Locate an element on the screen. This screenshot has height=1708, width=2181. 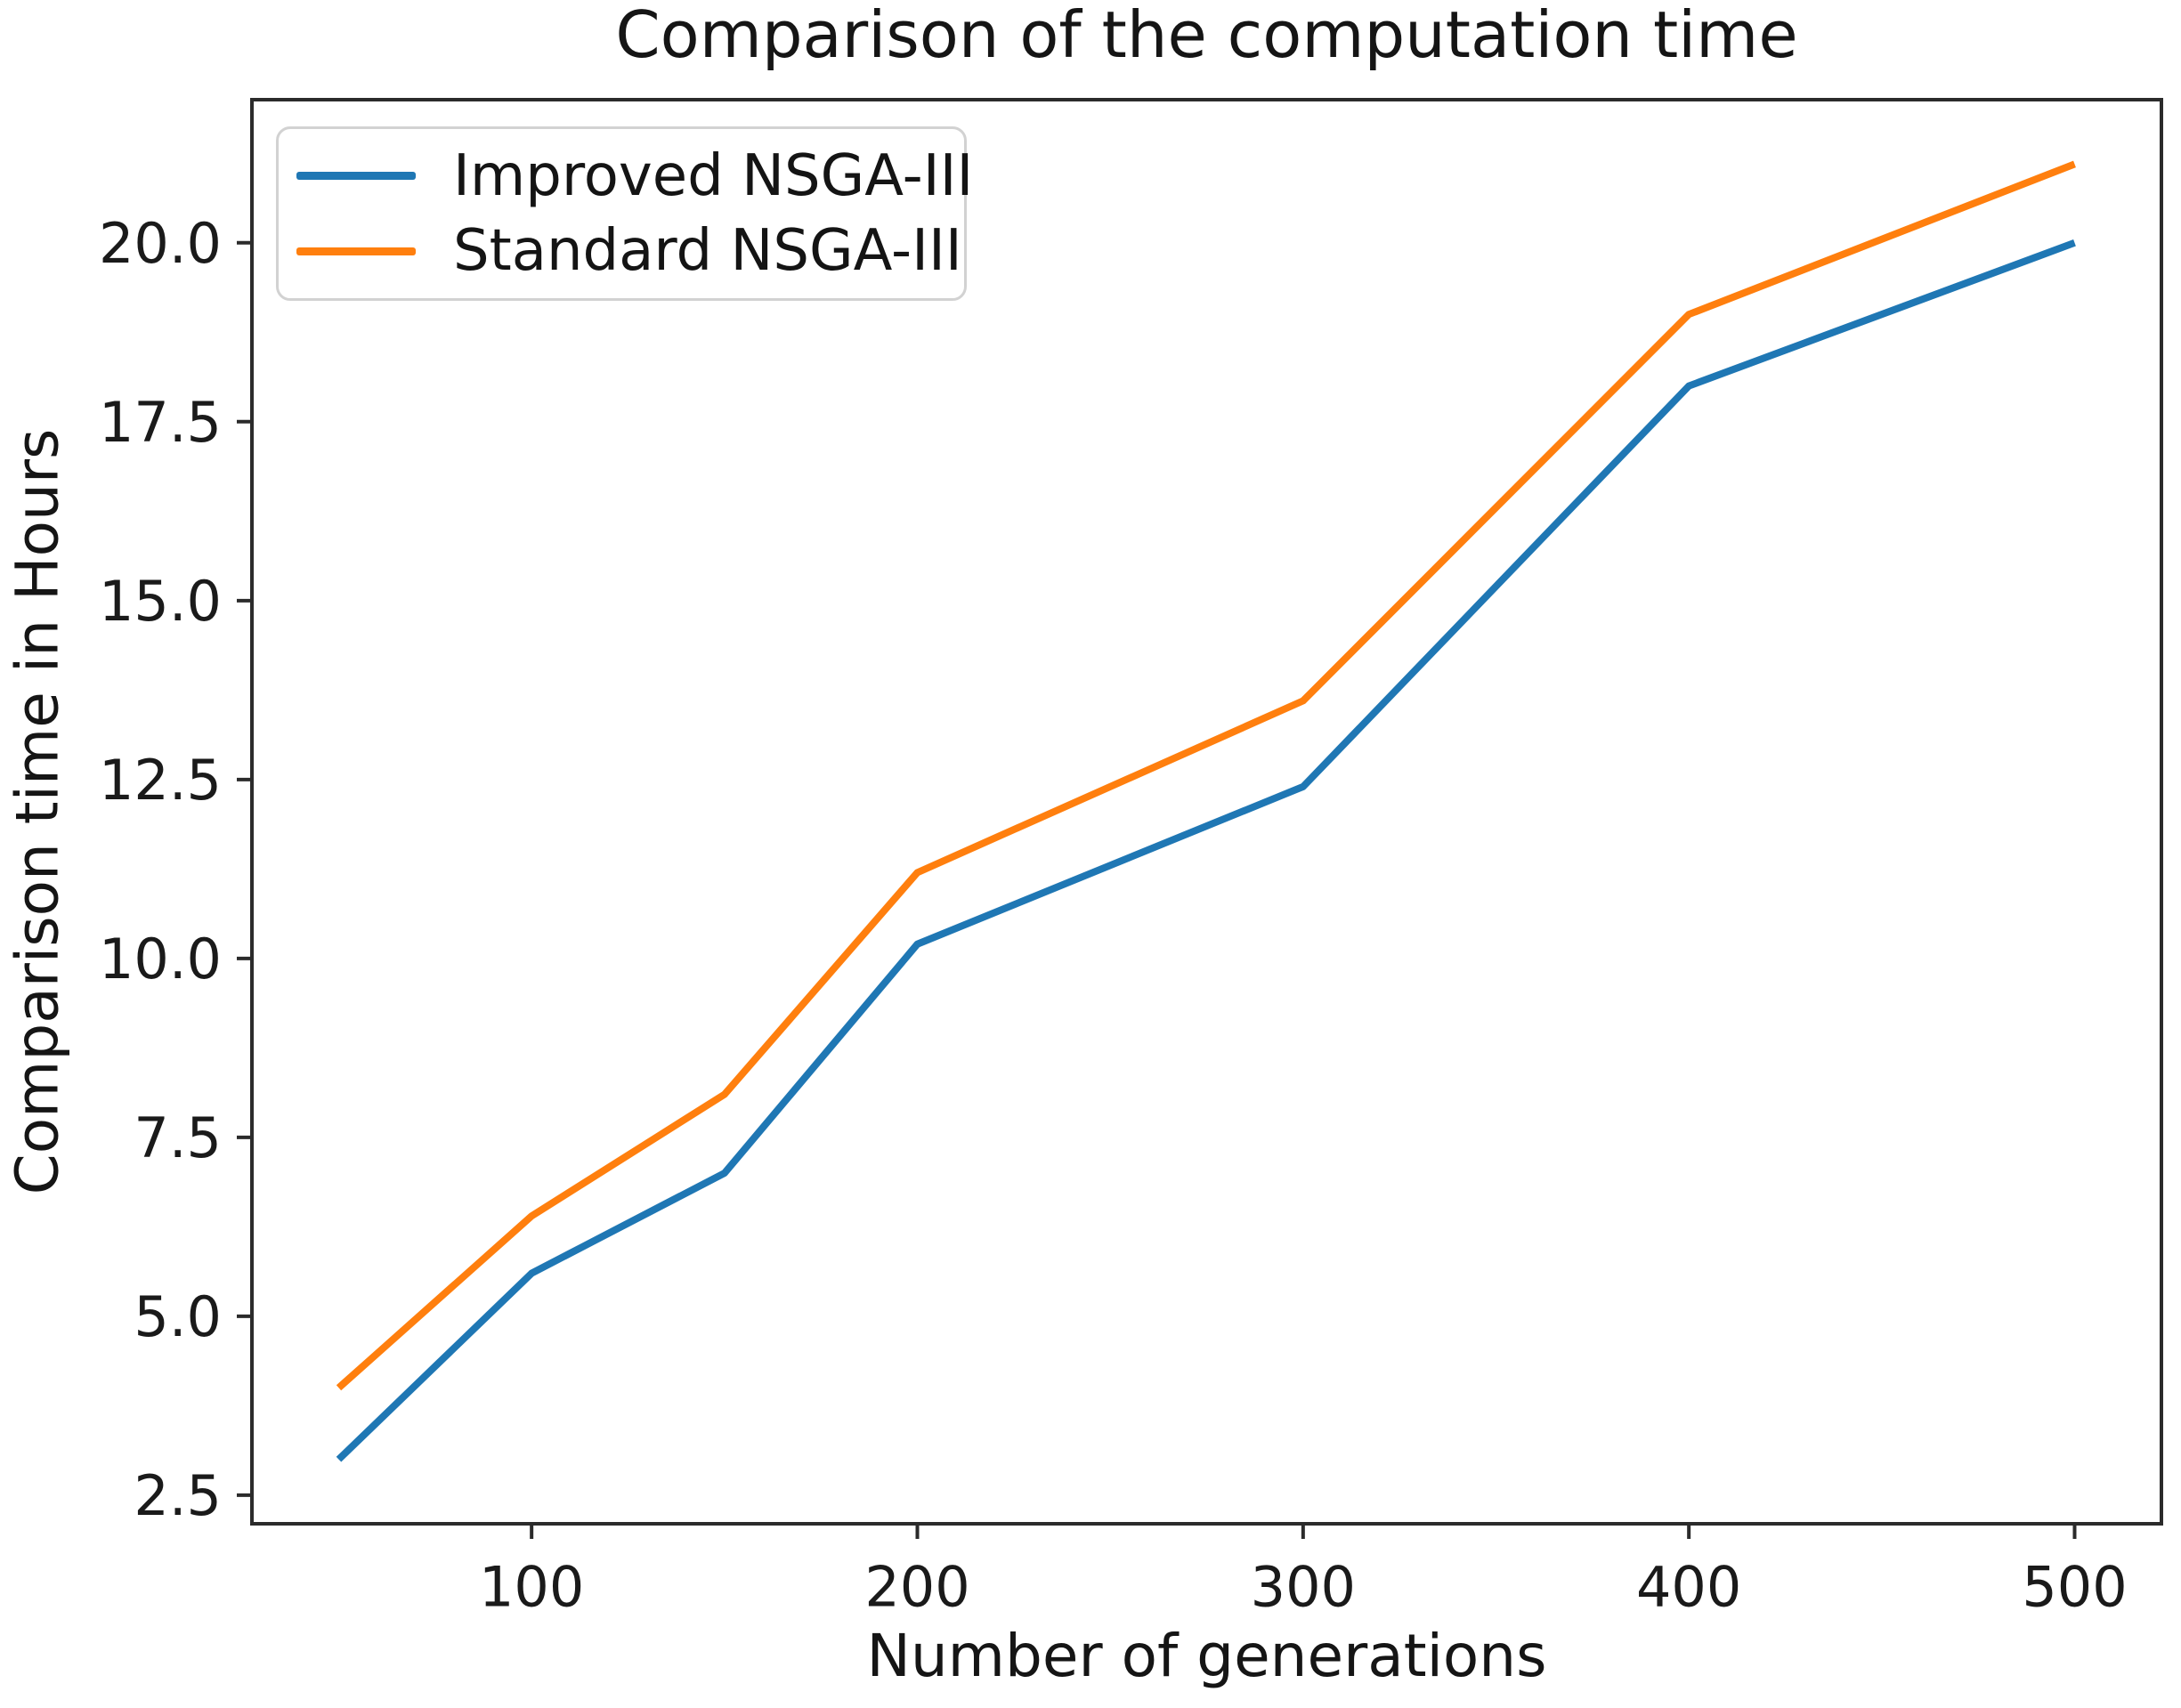
legend-item-standard-nsga-iii: Standard NSGA-III is located at coordinates (630, 251).